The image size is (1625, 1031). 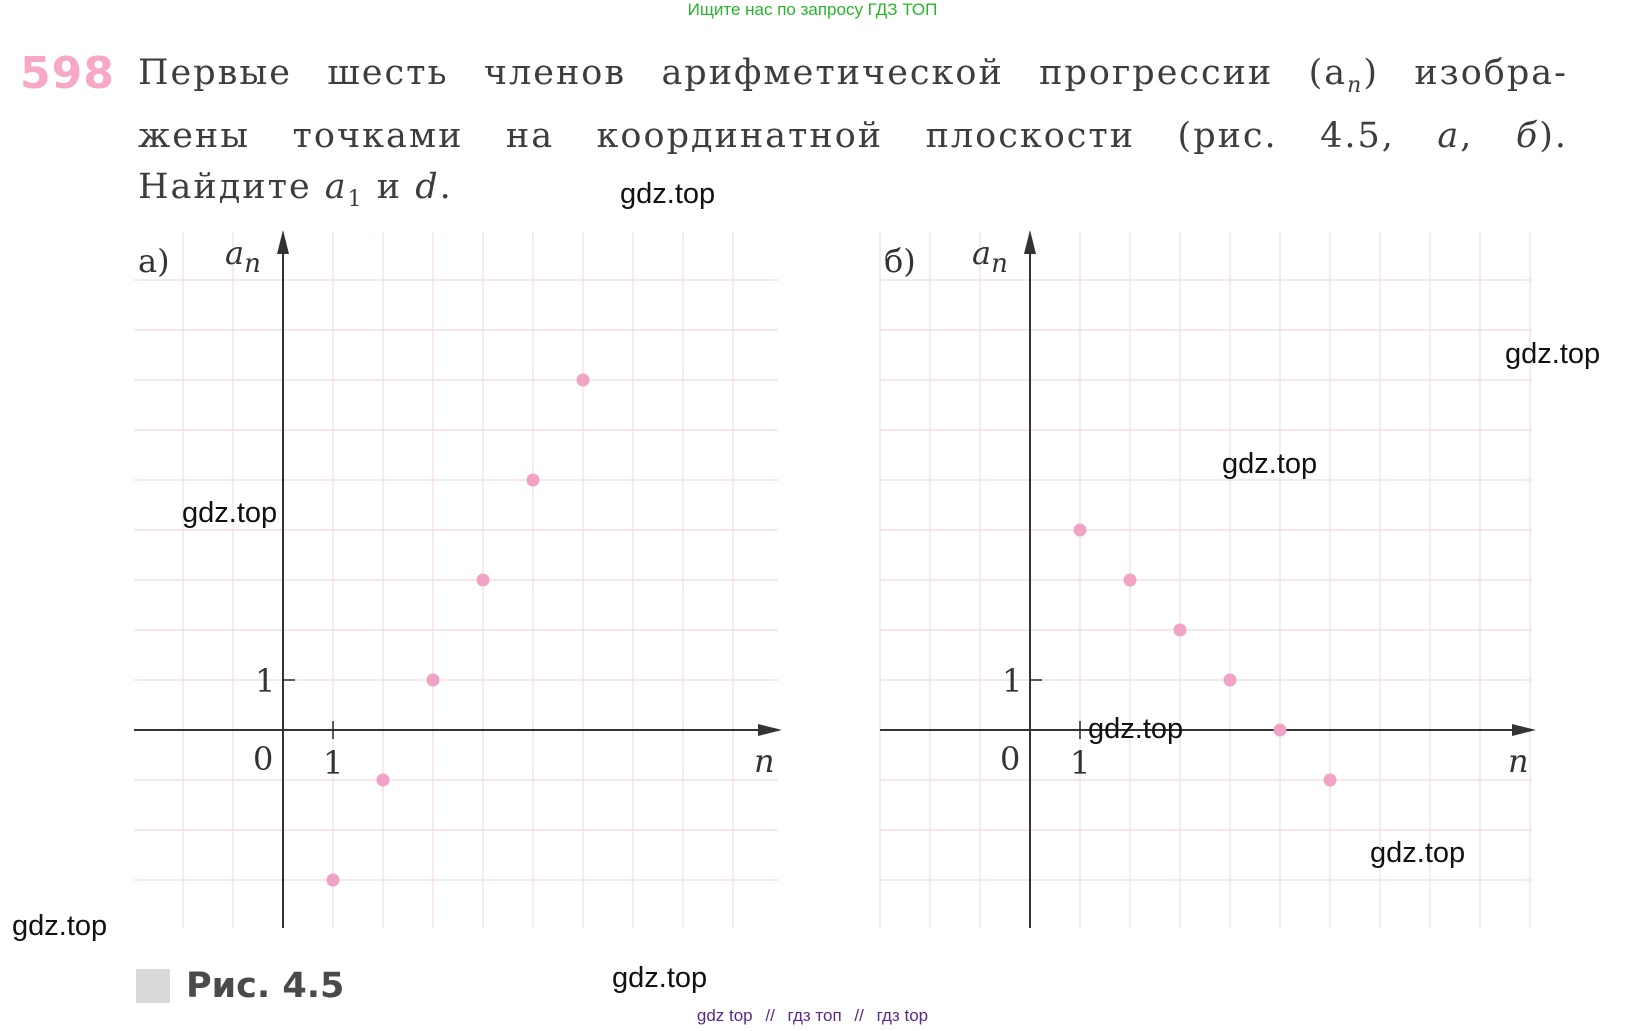 What do you see at coordinates (446, 187) in the screenshot?
I see `problem-line-3-end: .` at bounding box center [446, 187].